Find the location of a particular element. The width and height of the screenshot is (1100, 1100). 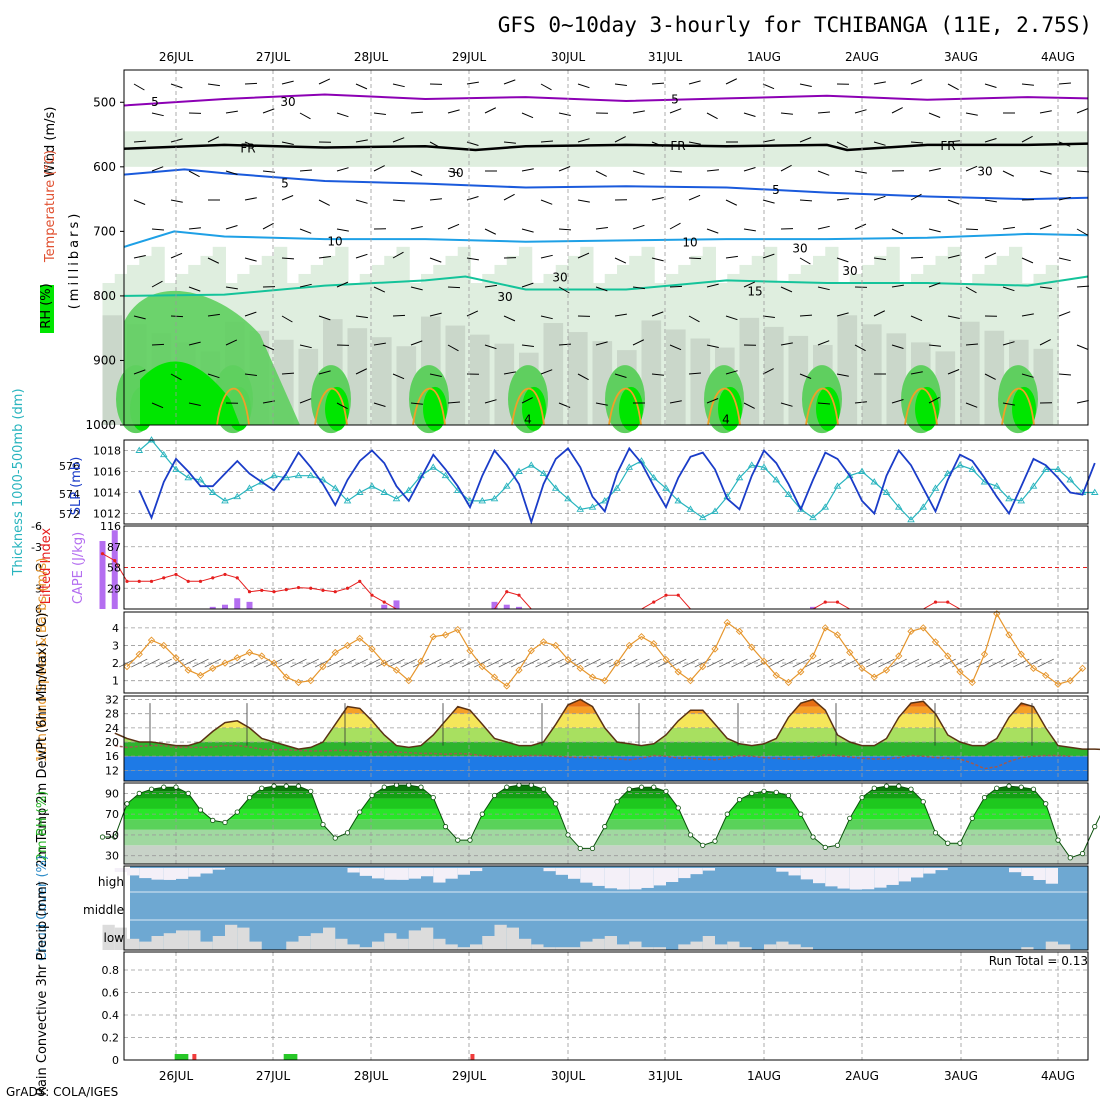

thickness-tick-label: 576 is located at coordinates (69, 466).